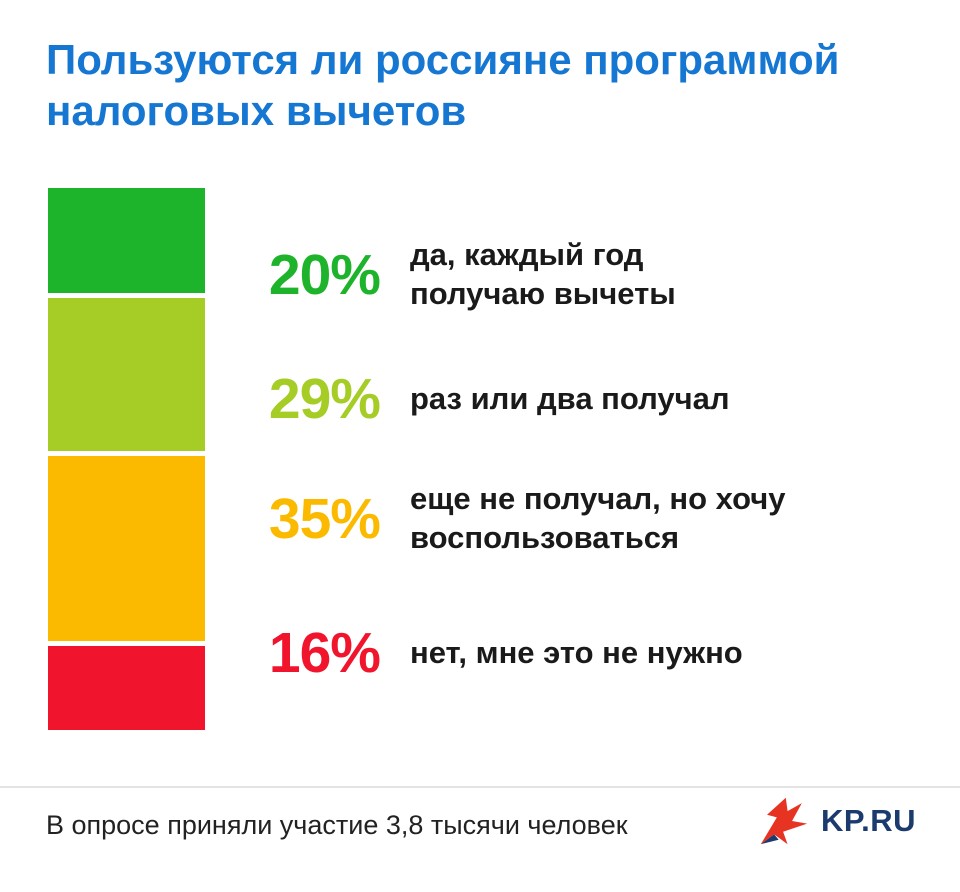 Image resolution: width=960 pixels, height=892 pixels. I want to click on percent-value: 20%, so click(324, 274).